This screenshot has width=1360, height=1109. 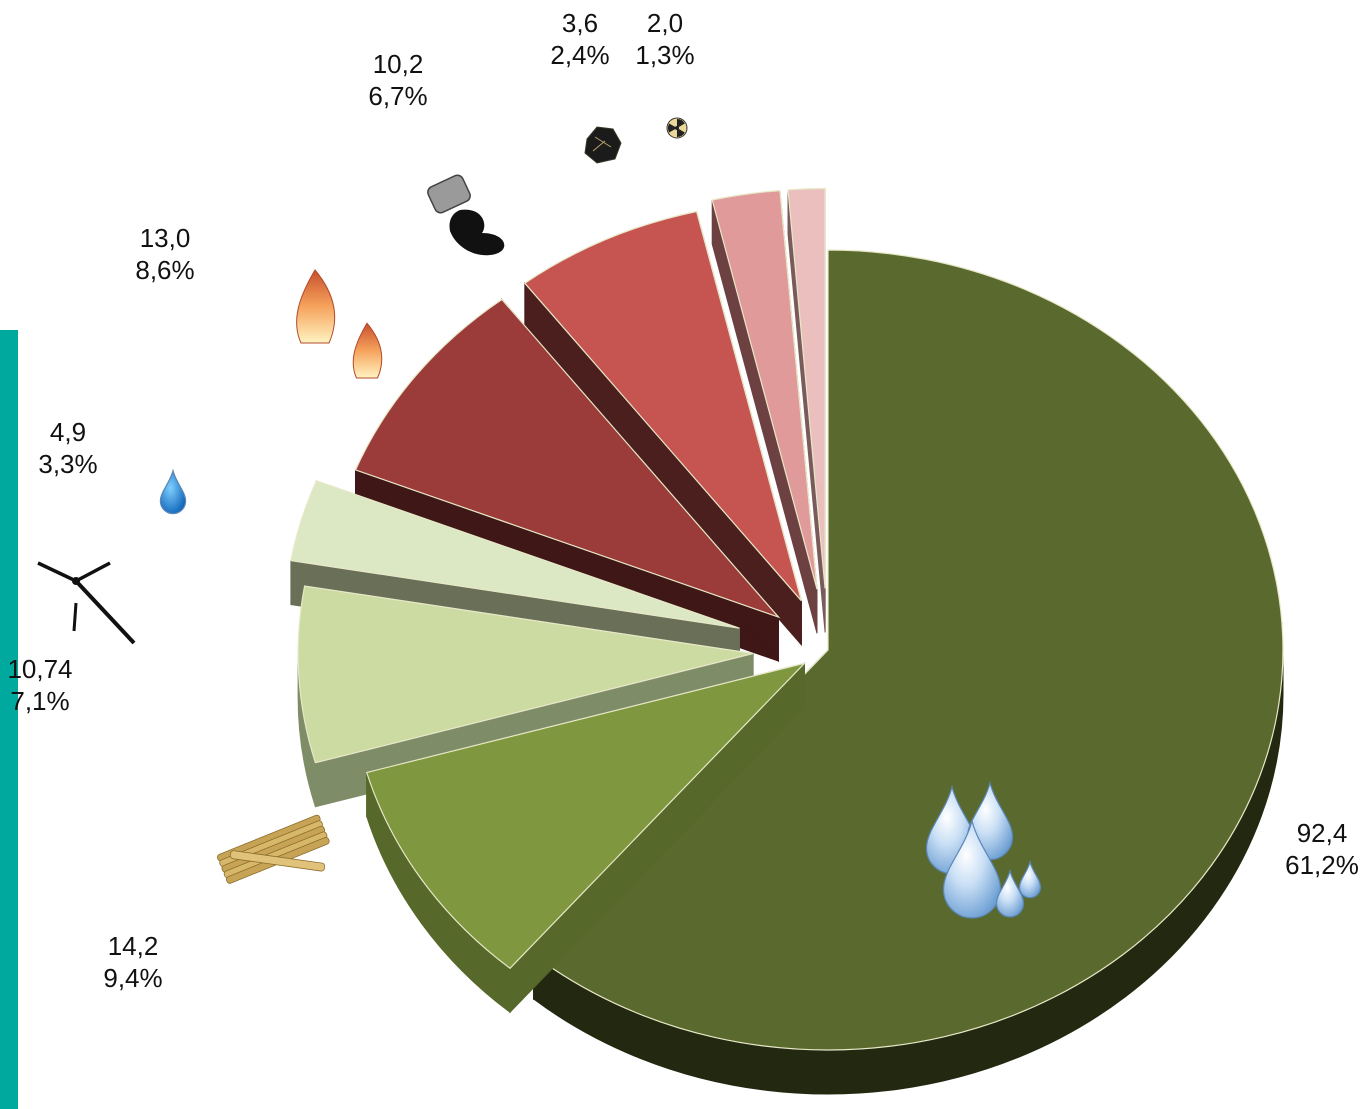 What do you see at coordinates (164, 254) in the screenshot?
I see `slice-label-gas: 13,0 8,6%` at bounding box center [164, 254].